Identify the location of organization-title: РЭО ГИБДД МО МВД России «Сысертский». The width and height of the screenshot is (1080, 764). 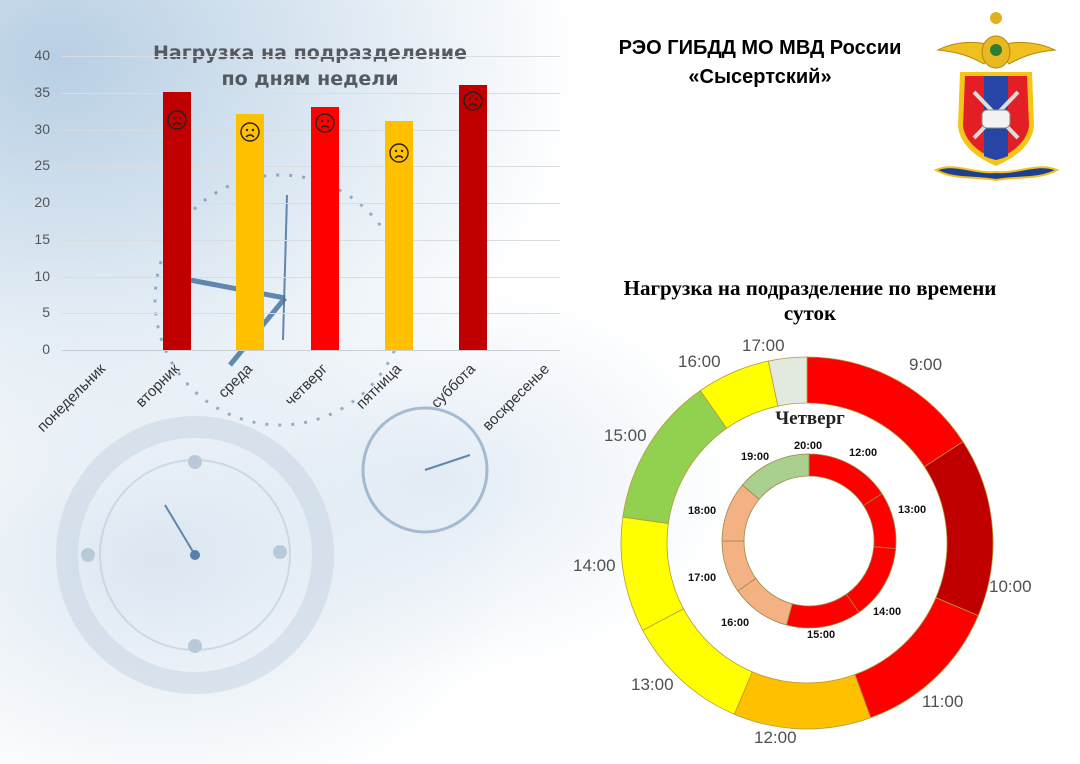
(760, 62).